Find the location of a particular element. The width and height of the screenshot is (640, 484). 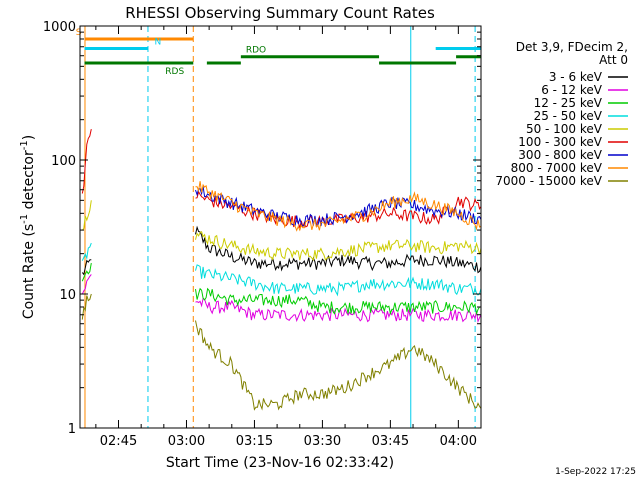

legend-label-3: 25 - 50 keV is located at coordinates (568, 116).